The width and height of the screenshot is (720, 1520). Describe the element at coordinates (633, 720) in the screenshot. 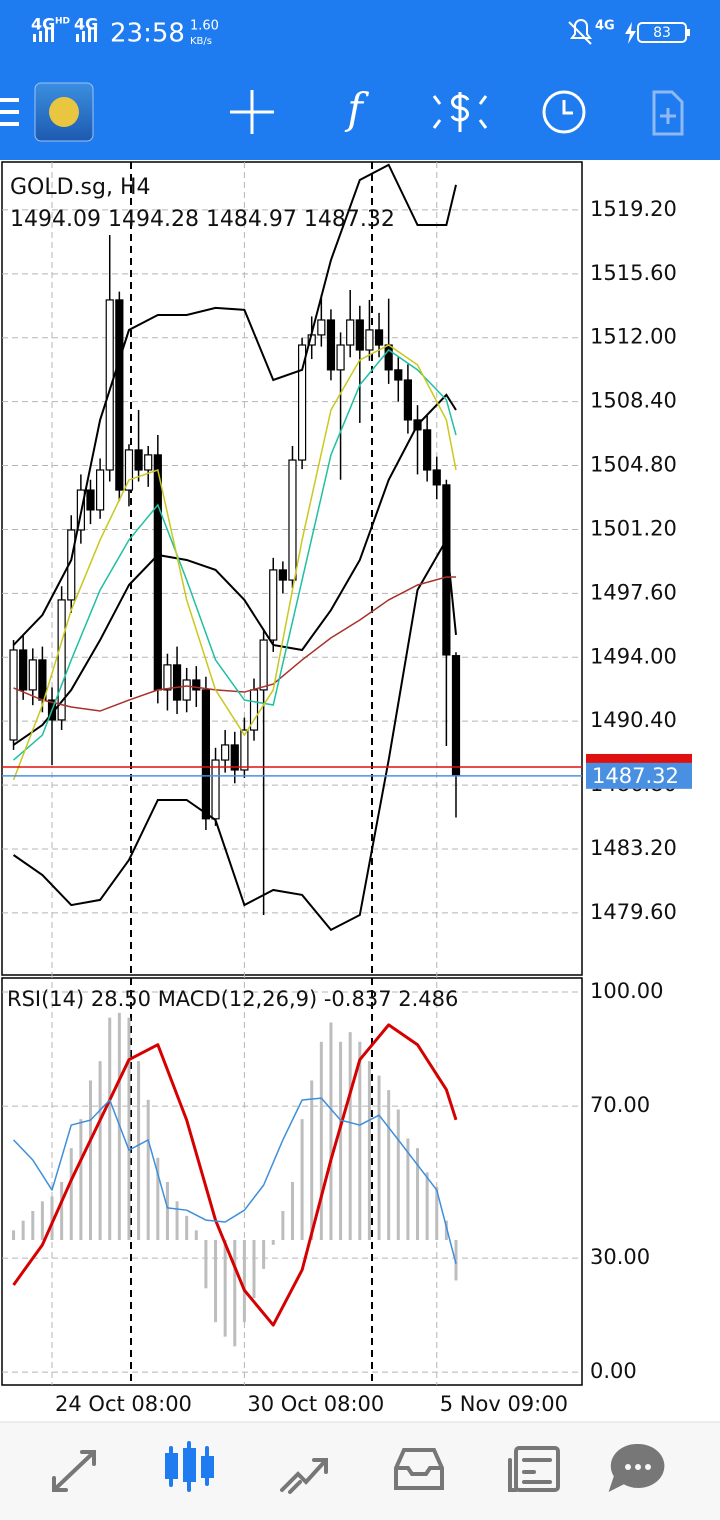

I see `y-tick-label: 1490.40` at that location.